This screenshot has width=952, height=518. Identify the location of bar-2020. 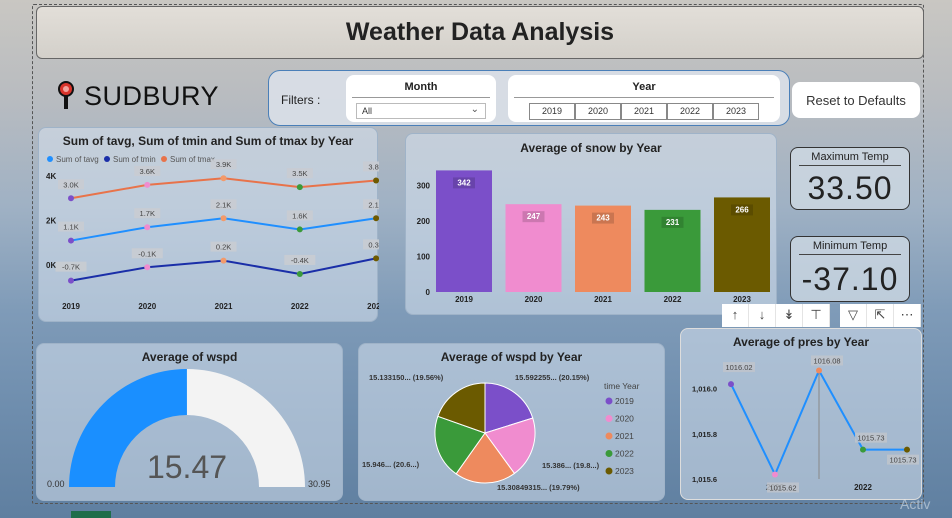
(533, 248).